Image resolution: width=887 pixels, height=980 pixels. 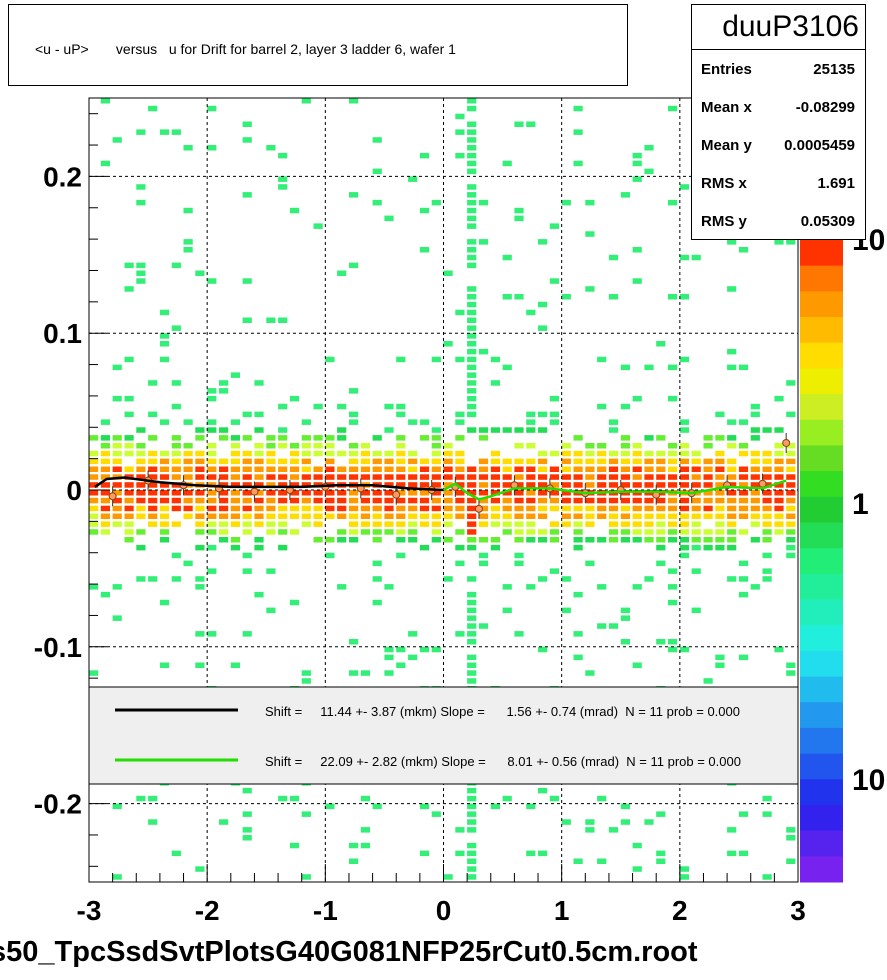 I want to click on palette-swatch, so click(x=821, y=741).